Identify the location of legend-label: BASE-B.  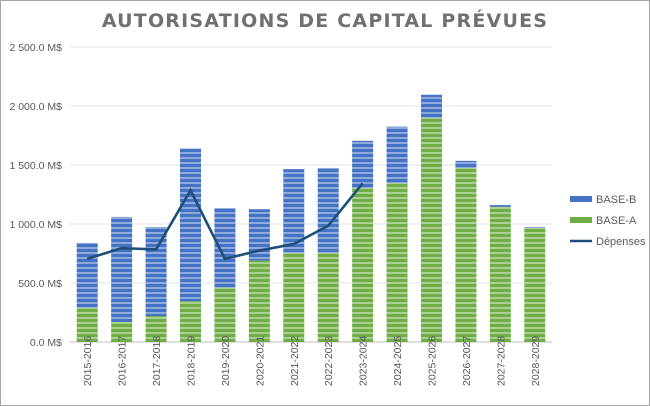
(616, 200).